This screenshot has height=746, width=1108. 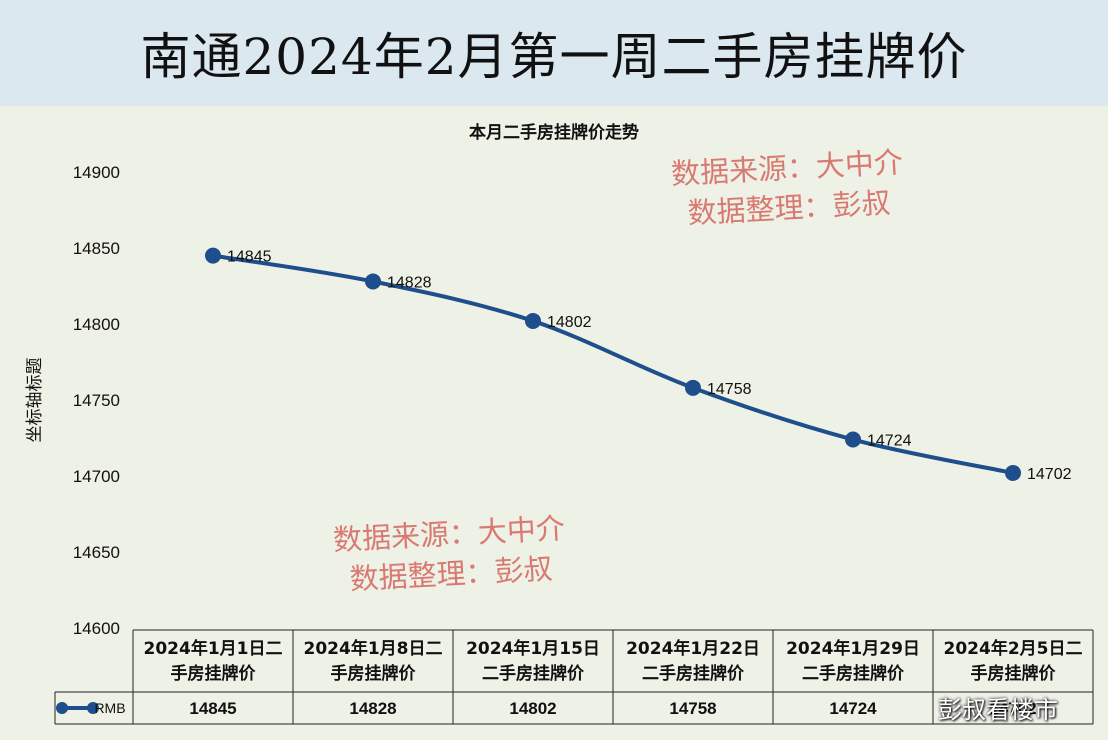 I want to click on table-value-cell: 14845, so click(x=212, y=708).